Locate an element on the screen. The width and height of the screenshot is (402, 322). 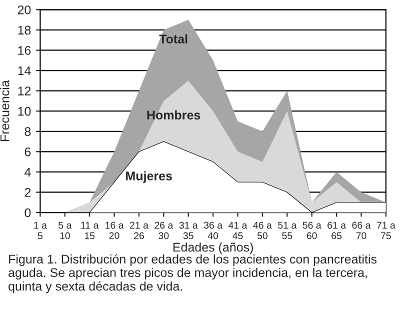
x-tick-label: 71 a 75 is located at coordinates (386, 231).